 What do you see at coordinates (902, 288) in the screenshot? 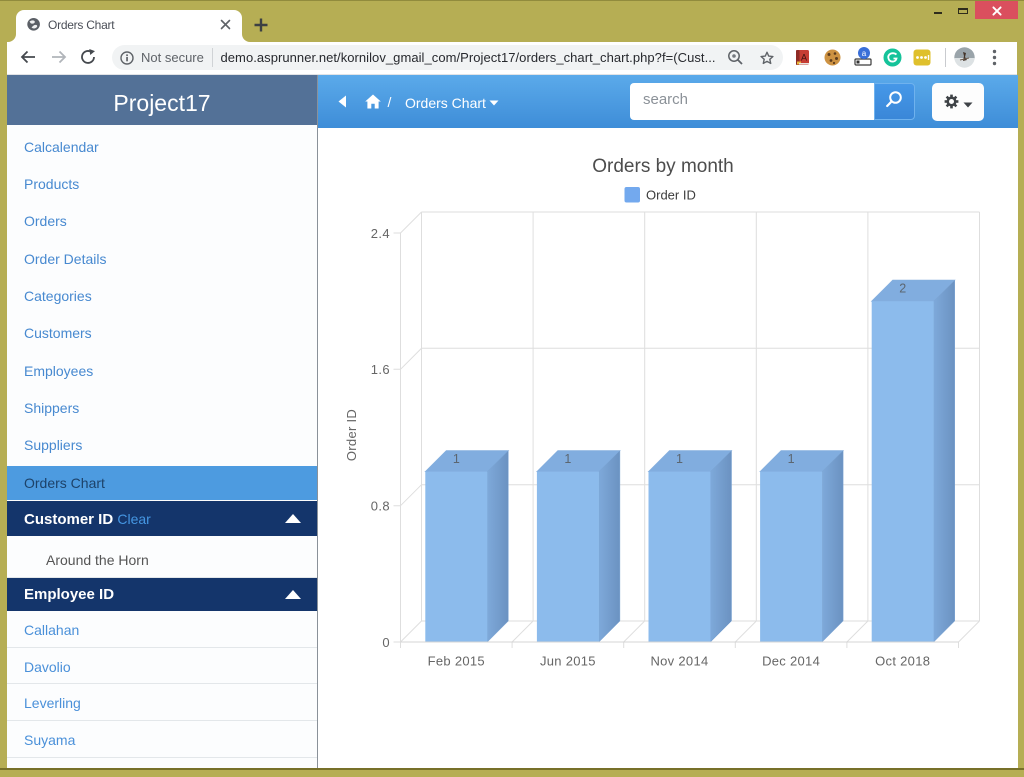
I see `svg-text: 2` at bounding box center [902, 288].